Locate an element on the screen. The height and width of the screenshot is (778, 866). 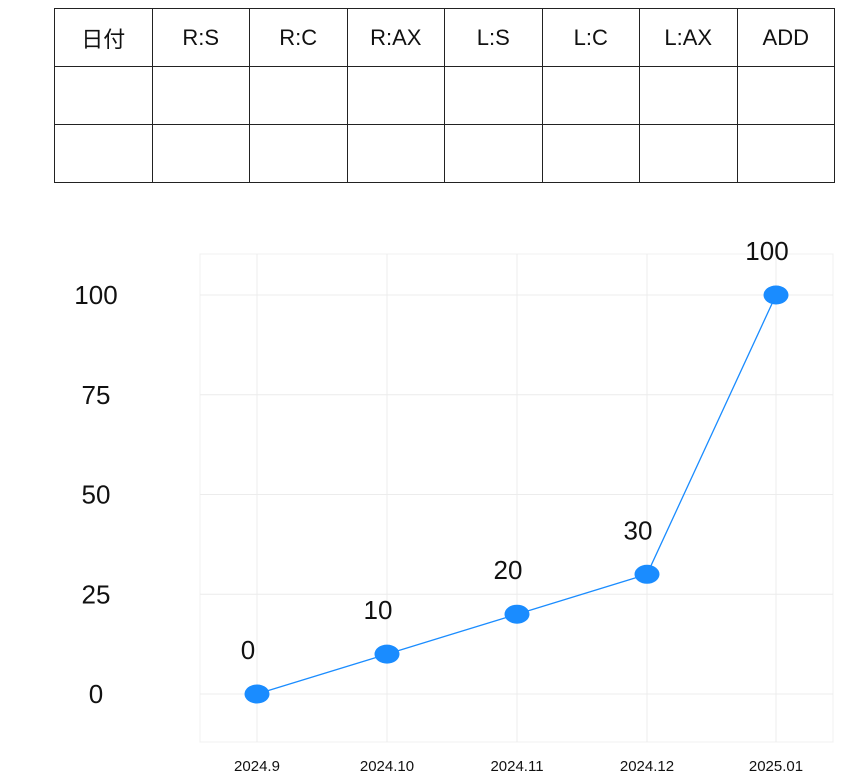
header-r-s: R:S is located at coordinates (200, 37).